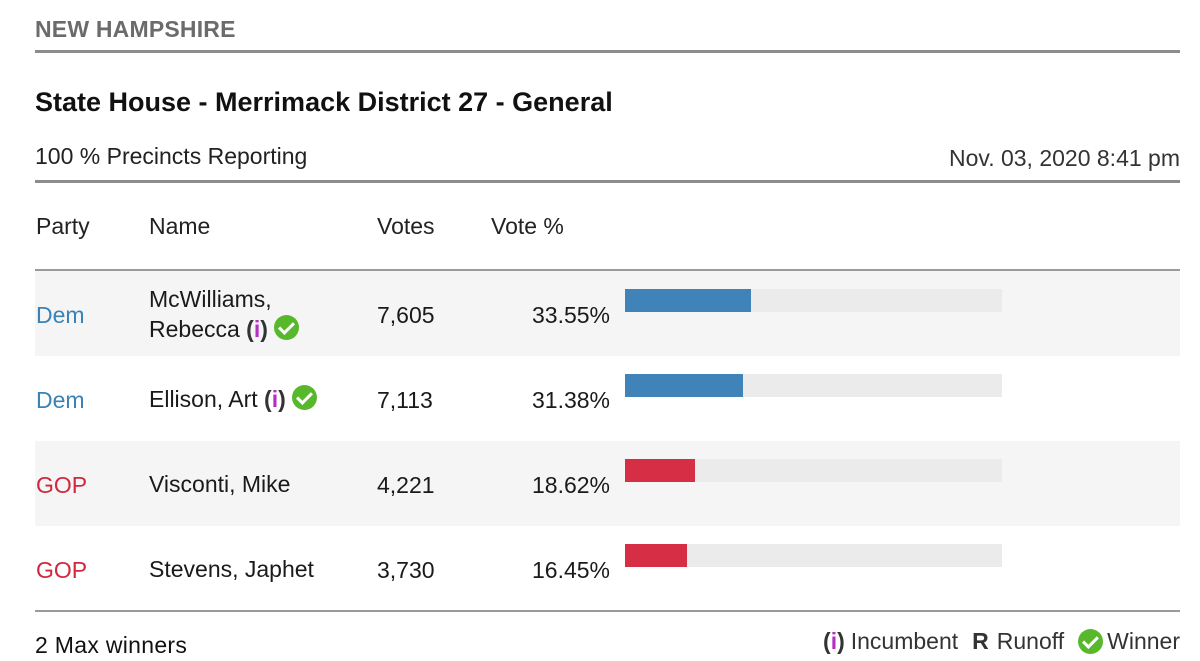  Describe the element at coordinates (405, 400) in the screenshot. I see `vote-count: 7,113` at that location.